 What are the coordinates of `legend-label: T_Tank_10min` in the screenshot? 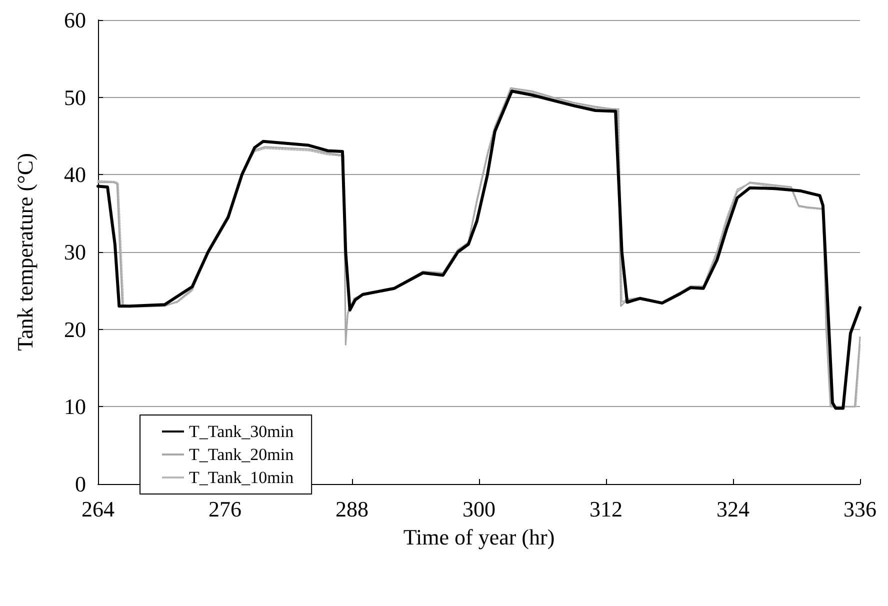 It's located at (241, 477).